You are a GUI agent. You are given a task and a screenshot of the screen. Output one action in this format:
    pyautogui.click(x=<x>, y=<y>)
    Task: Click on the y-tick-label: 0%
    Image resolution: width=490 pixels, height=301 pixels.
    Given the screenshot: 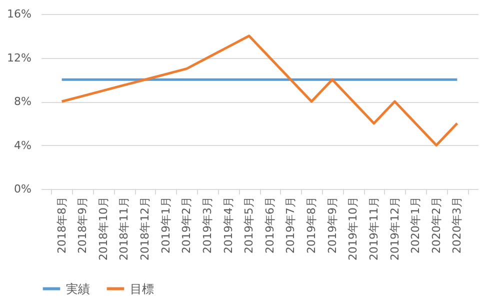 What is the action you would take?
    pyautogui.click(x=23, y=189)
    